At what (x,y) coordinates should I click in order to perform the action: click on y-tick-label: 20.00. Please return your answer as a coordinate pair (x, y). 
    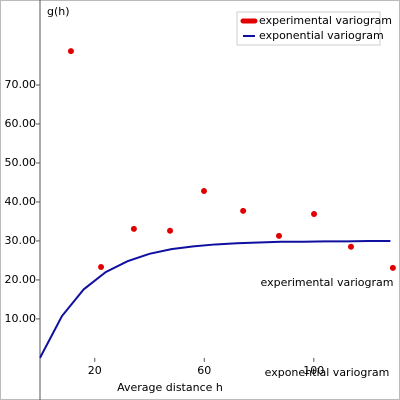
    Looking at the image, I should click on (21, 279).